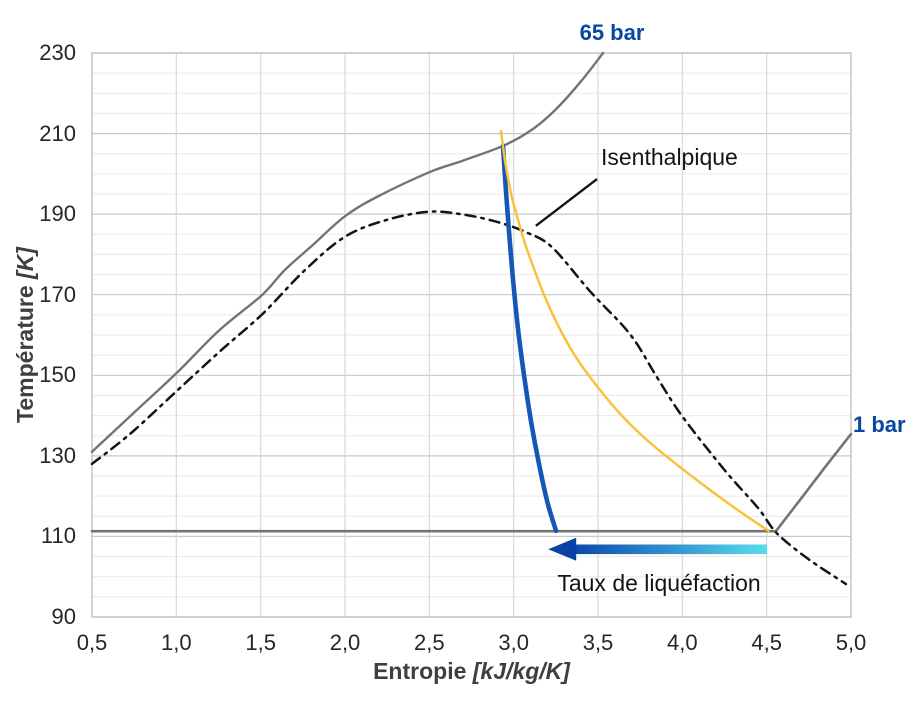 The width and height of the screenshot is (916, 720). I want to click on y-tick-label: 210, so click(57, 133).